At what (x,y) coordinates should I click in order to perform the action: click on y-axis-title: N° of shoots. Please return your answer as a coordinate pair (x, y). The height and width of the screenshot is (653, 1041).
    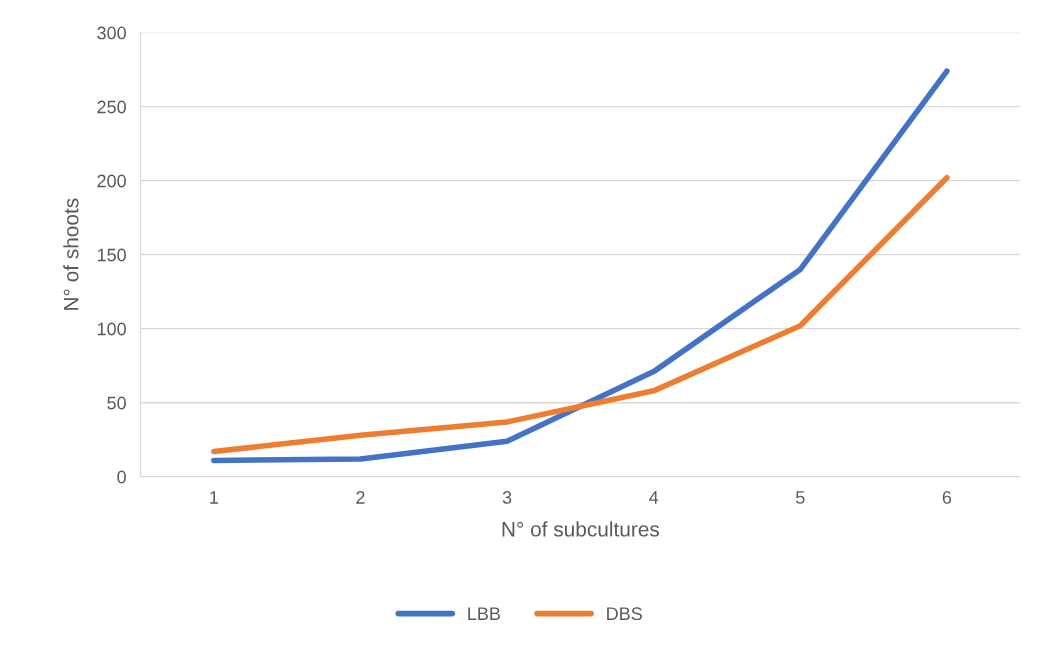
    Looking at the image, I should click on (71, 254).